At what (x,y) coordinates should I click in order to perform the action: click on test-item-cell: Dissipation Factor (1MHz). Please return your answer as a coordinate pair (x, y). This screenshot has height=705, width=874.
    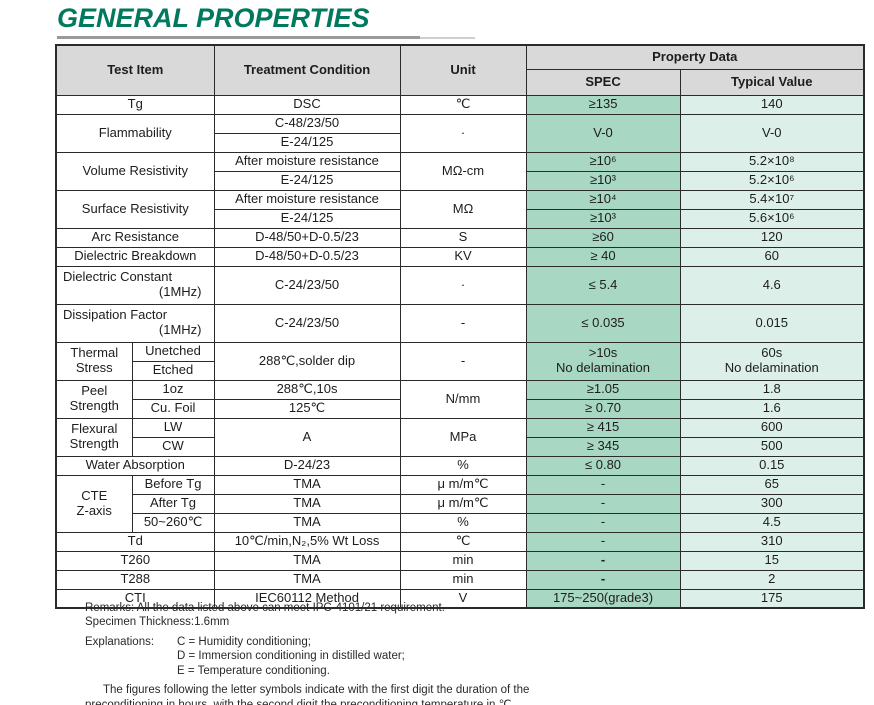
    Looking at the image, I should click on (135, 323).